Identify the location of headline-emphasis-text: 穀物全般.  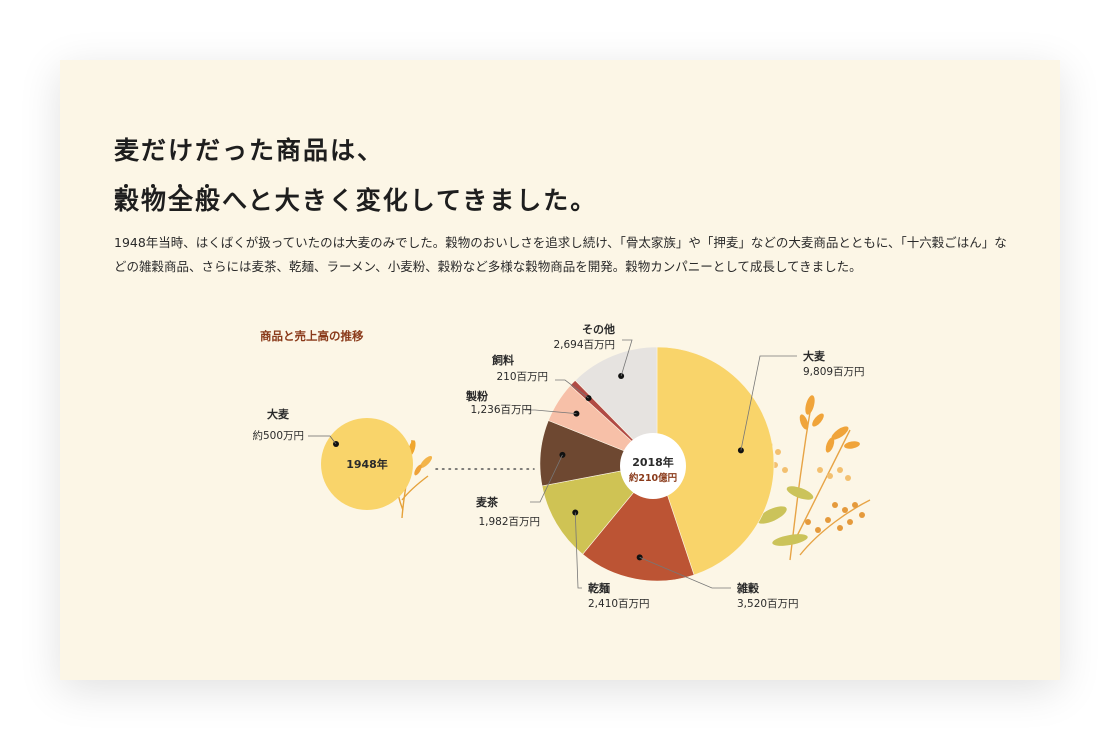
(168, 200).